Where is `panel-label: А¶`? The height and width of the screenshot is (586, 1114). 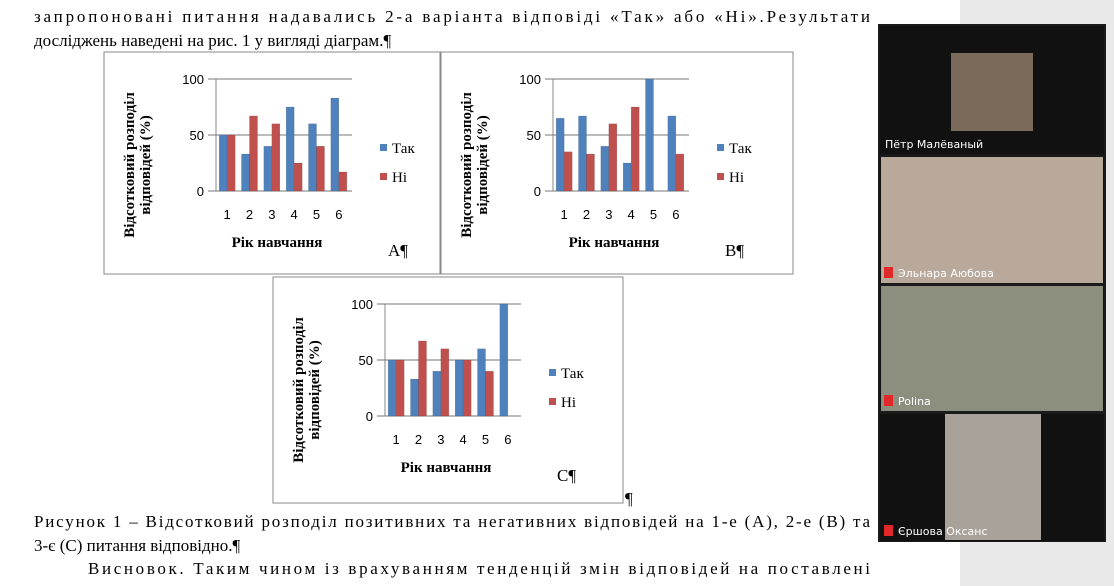
panel-label: А¶ is located at coordinates (398, 250).